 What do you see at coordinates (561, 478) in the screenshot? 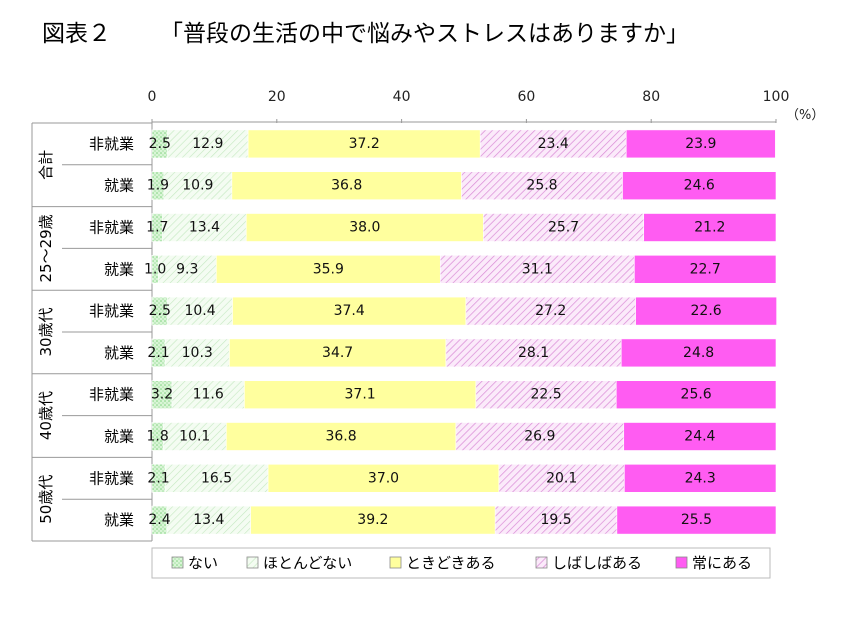
I see `data-label: 20.1` at bounding box center [561, 478].